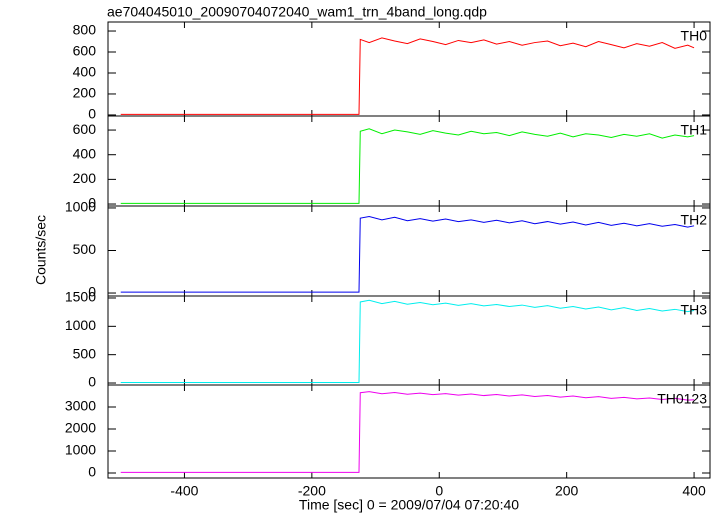  What do you see at coordinates (80, 406) in the screenshot?
I see `y-tick-label: 3000` at bounding box center [80, 406].